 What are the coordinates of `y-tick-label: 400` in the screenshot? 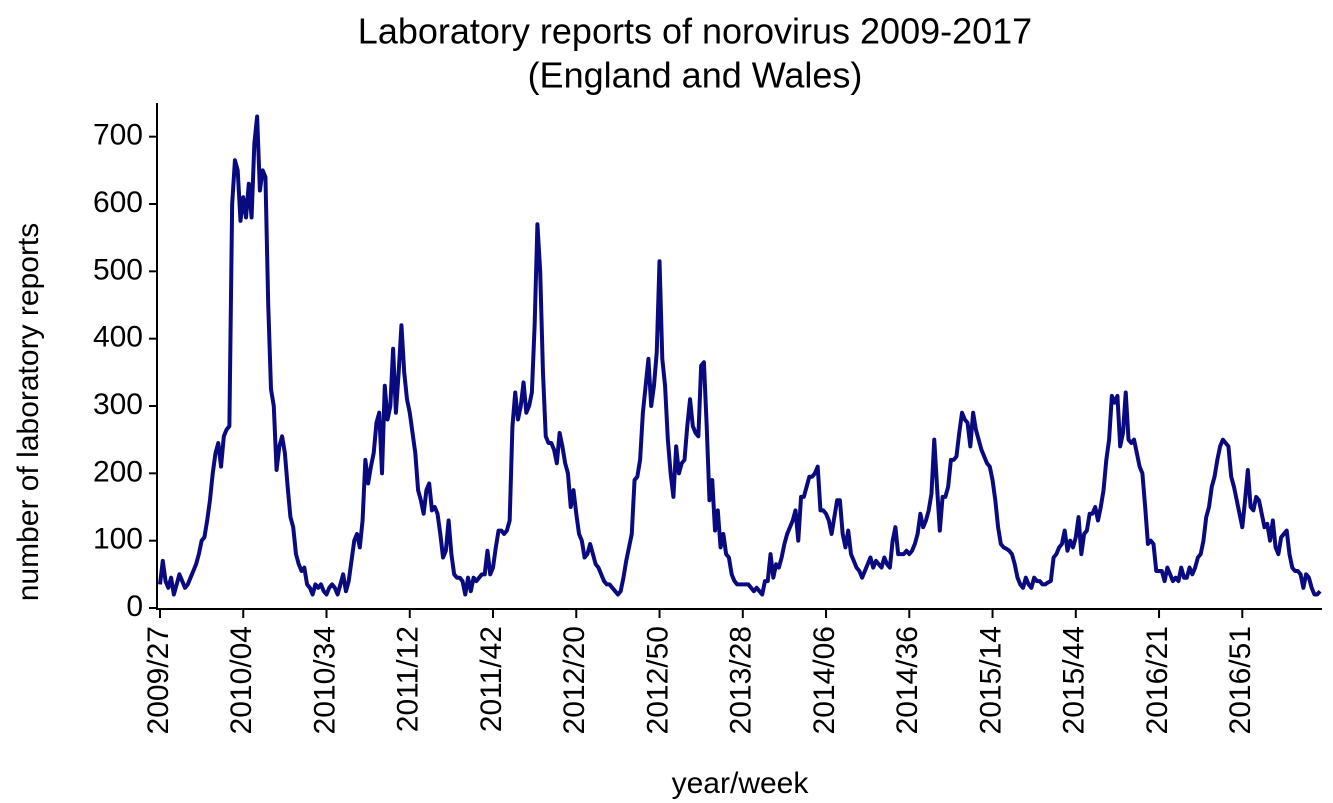 It's located at (118, 337).